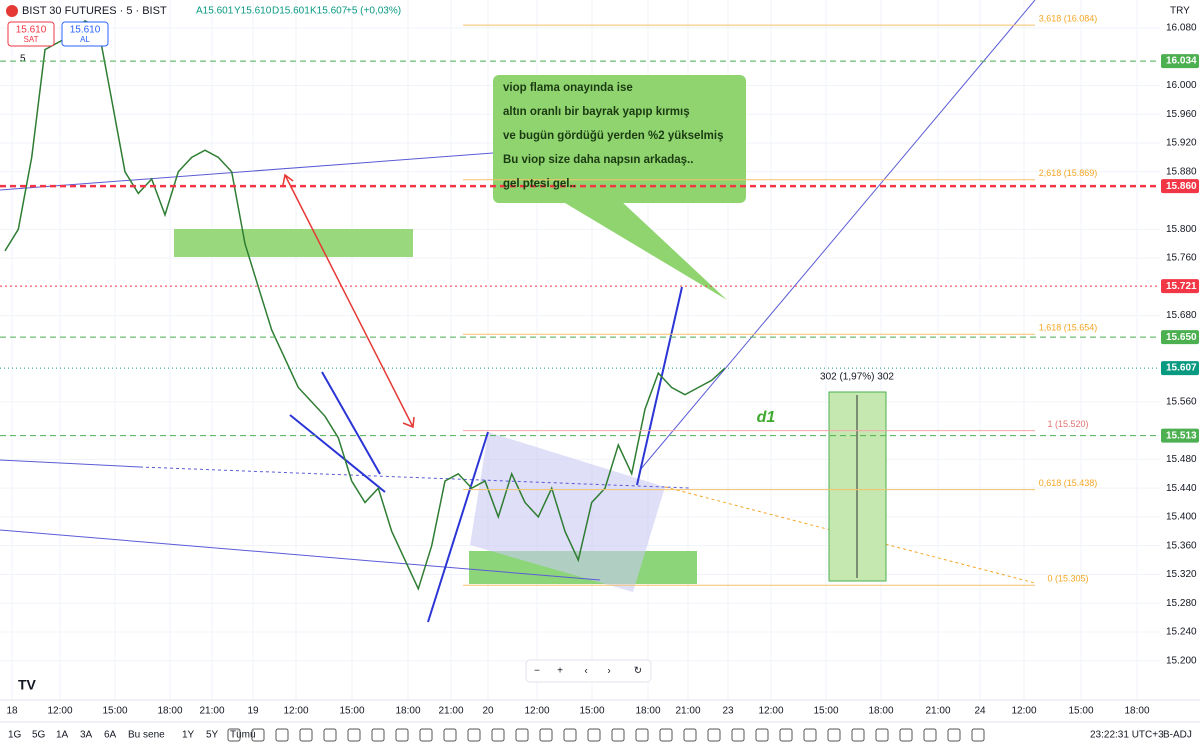  What do you see at coordinates (537, 671) in the screenshot?
I see `zoom-out: −` at bounding box center [537, 671].